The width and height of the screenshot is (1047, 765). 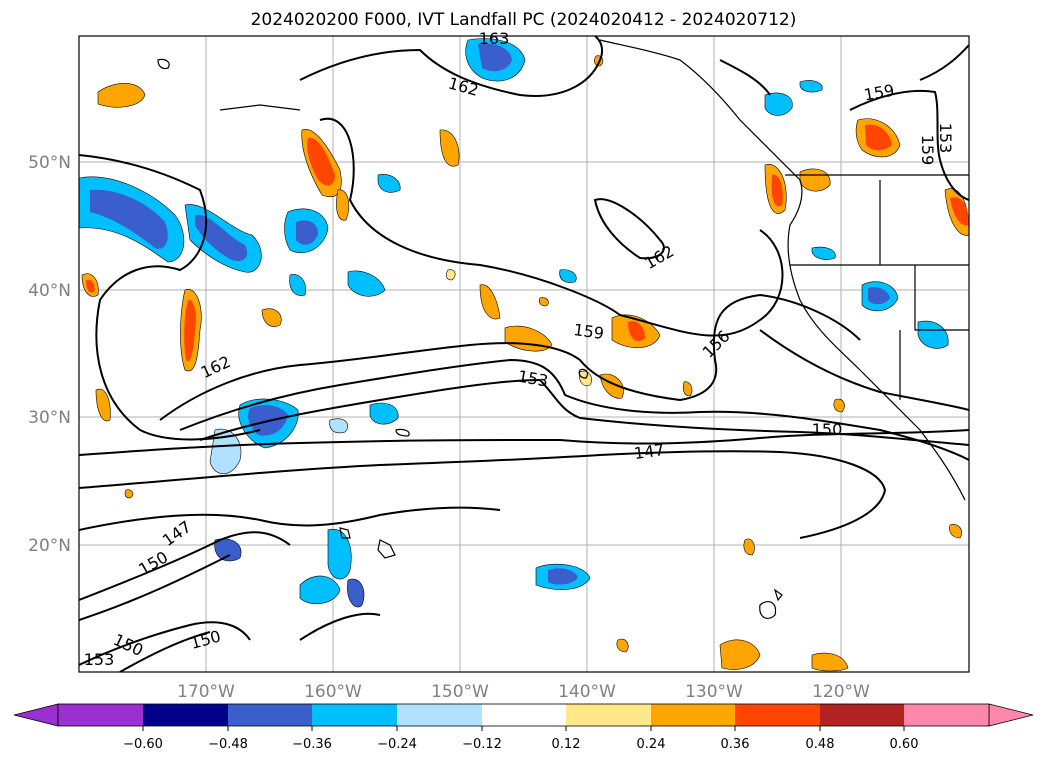 I want to click on lon-label: 160°W, so click(x=333, y=692).